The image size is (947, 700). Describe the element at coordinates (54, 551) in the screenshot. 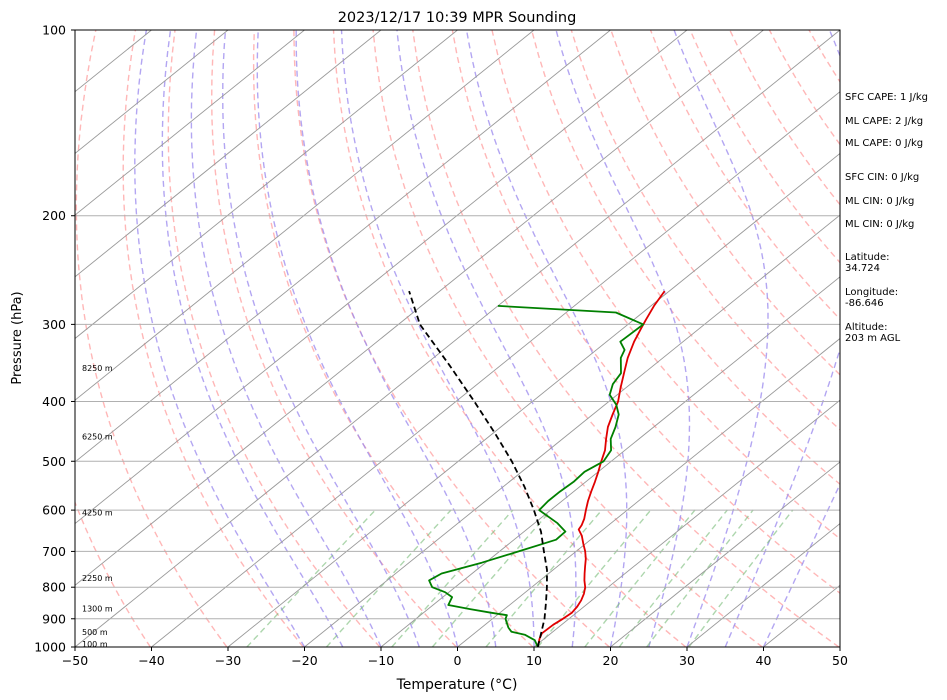

I see `y-tick-label: 700` at that location.